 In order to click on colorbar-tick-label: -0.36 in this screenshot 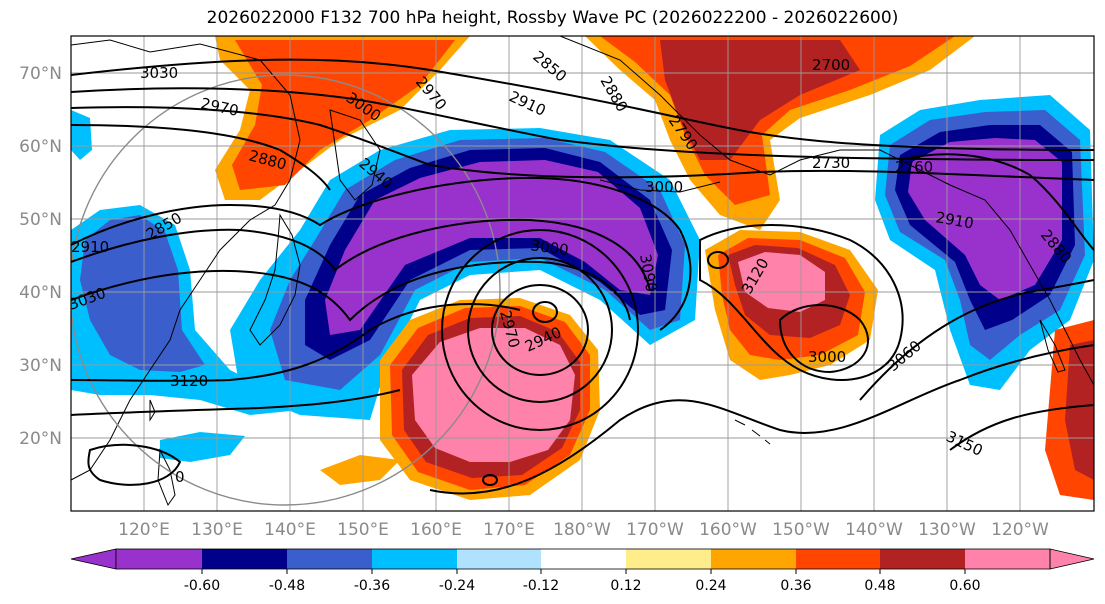, I will do `click(372, 586)`.